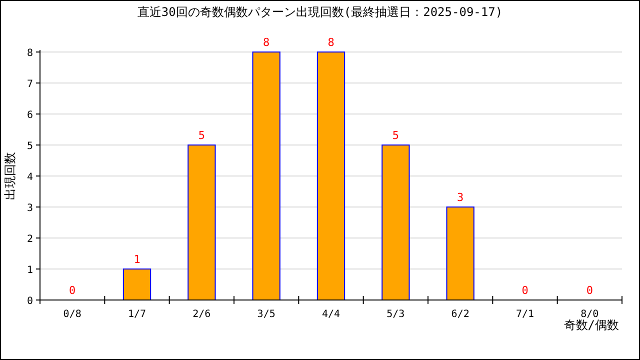 The image size is (640, 360). I want to click on data-label: 1, so click(137, 259).